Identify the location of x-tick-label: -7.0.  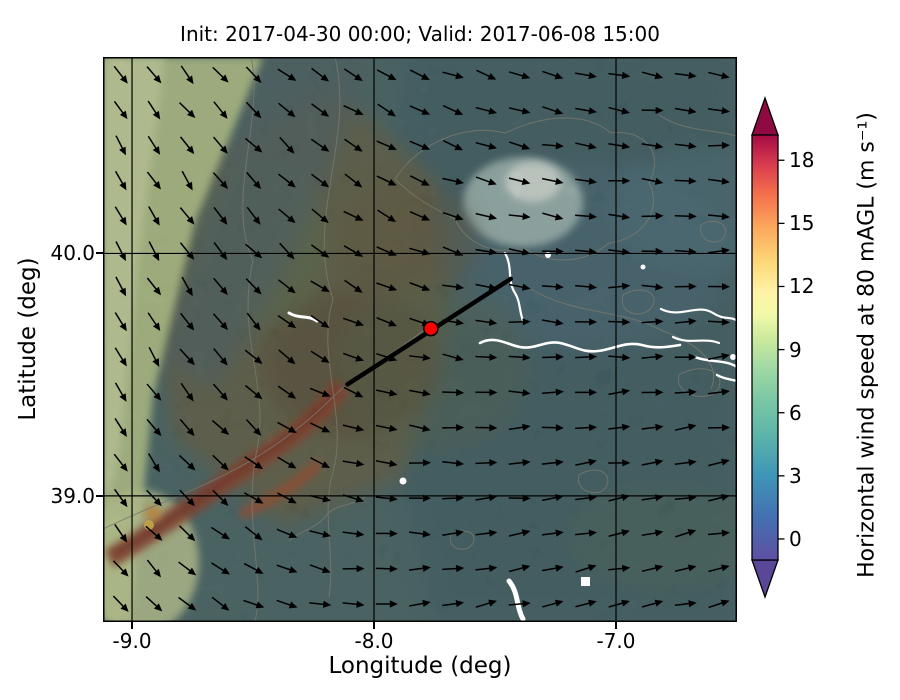
(616, 641).